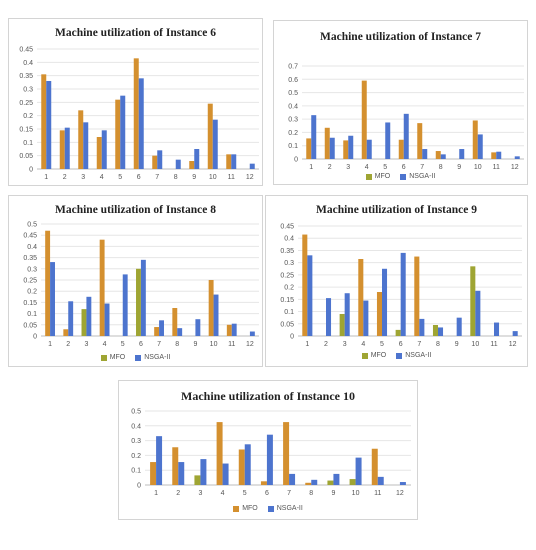 Image resolution: width=536 pixels, height=550 pixels. What do you see at coordinates (419, 344) in the screenshot?
I see `x-tick-label: 7` at bounding box center [419, 344].